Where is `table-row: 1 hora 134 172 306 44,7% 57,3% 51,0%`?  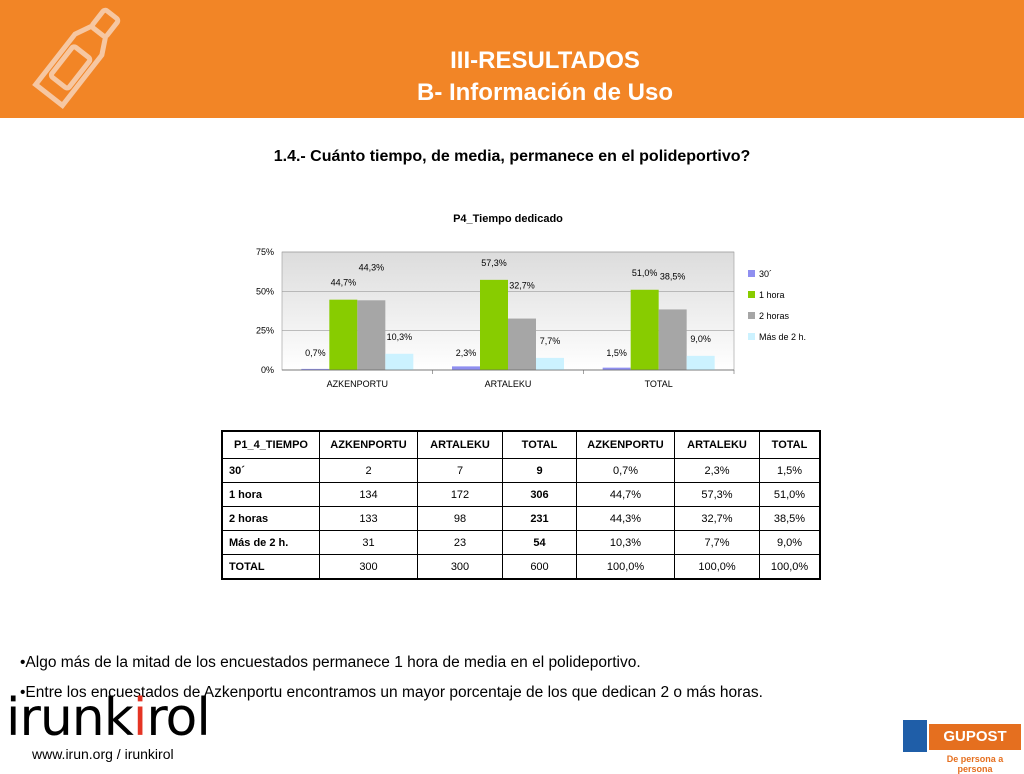 table-row: 1 hora 134 172 306 44,7% 57,3% 51,0% is located at coordinates (521, 494).